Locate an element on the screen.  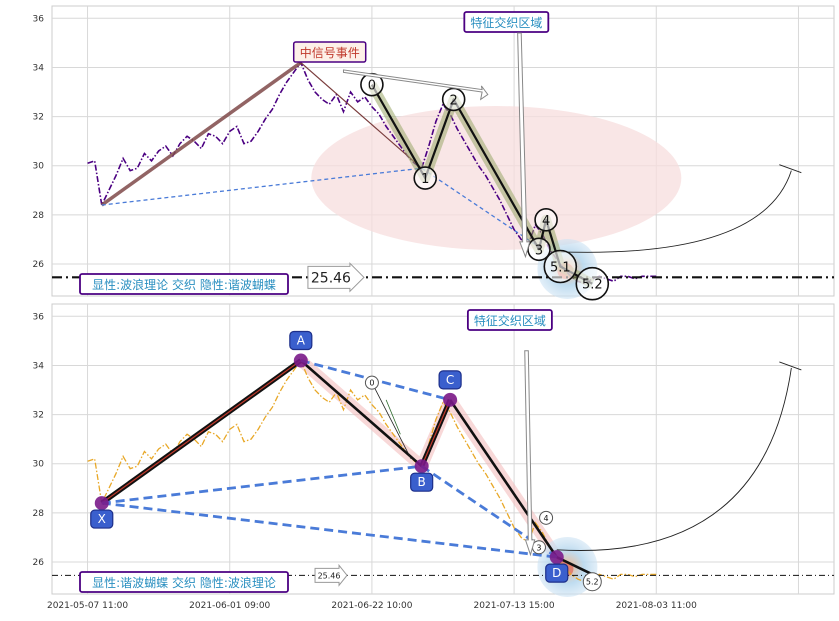
x-tick-label: 2021-05-07 11:00 is located at coordinates (87, 606).